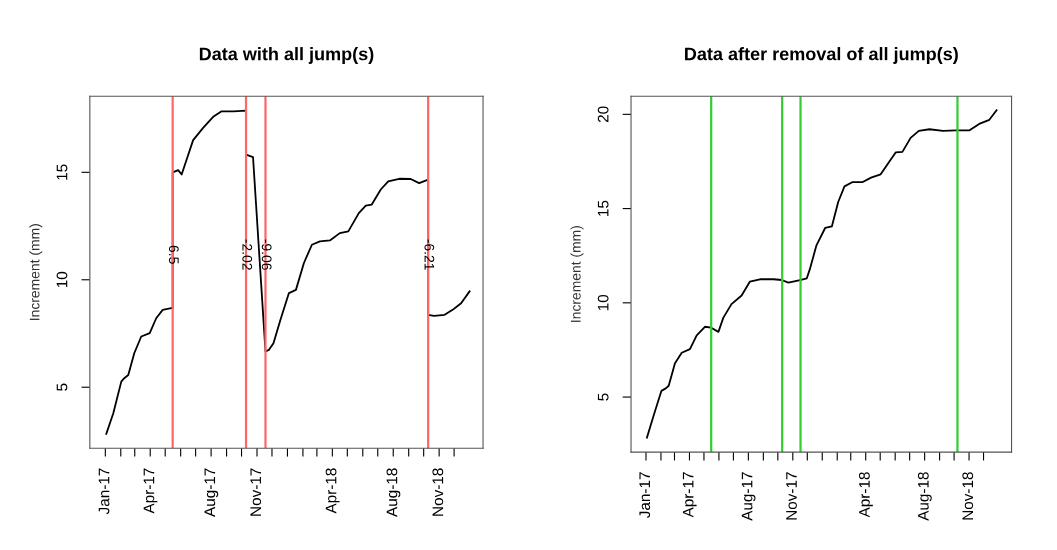  What do you see at coordinates (286, 55) in the screenshot?
I see `chart-title: Data with all jump(s)` at bounding box center [286, 55].